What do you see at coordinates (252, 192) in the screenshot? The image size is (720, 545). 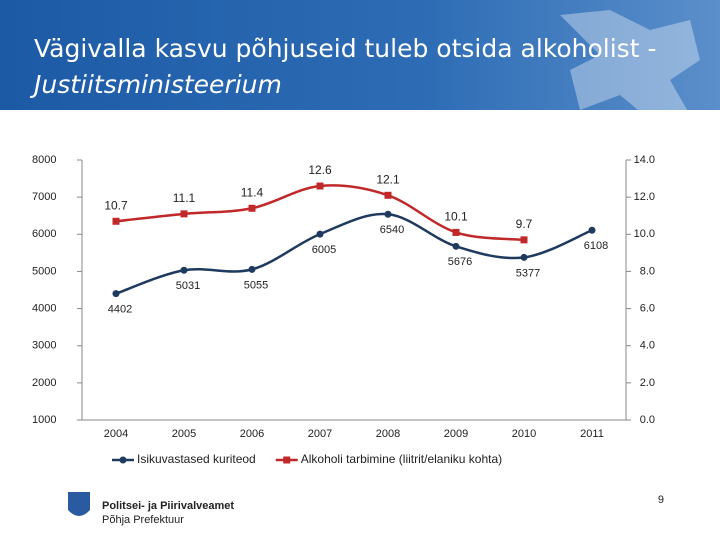 I see `data-label: 11.4` at bounding box center [252, 192].